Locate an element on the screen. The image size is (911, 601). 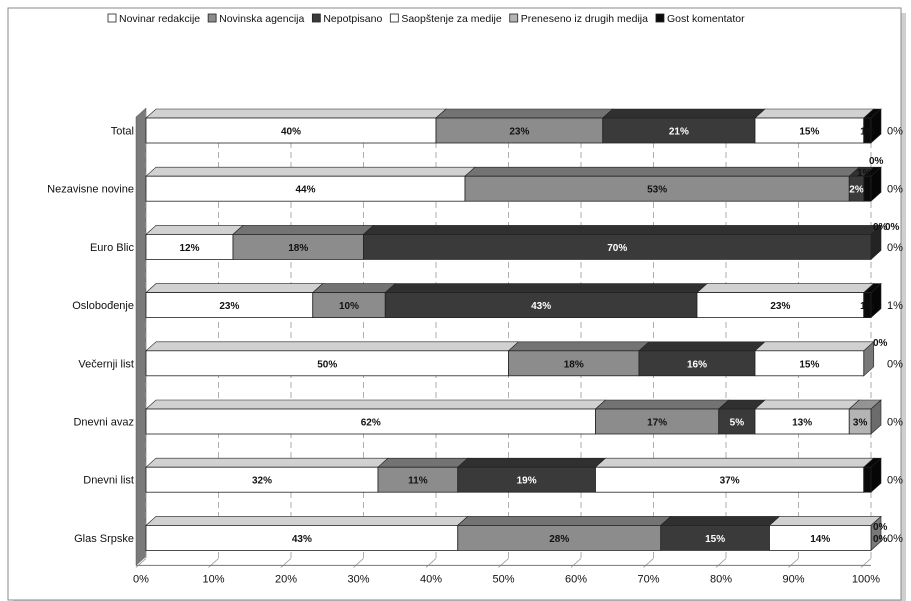
data-label: 14% is located at coordinates (820, 539).